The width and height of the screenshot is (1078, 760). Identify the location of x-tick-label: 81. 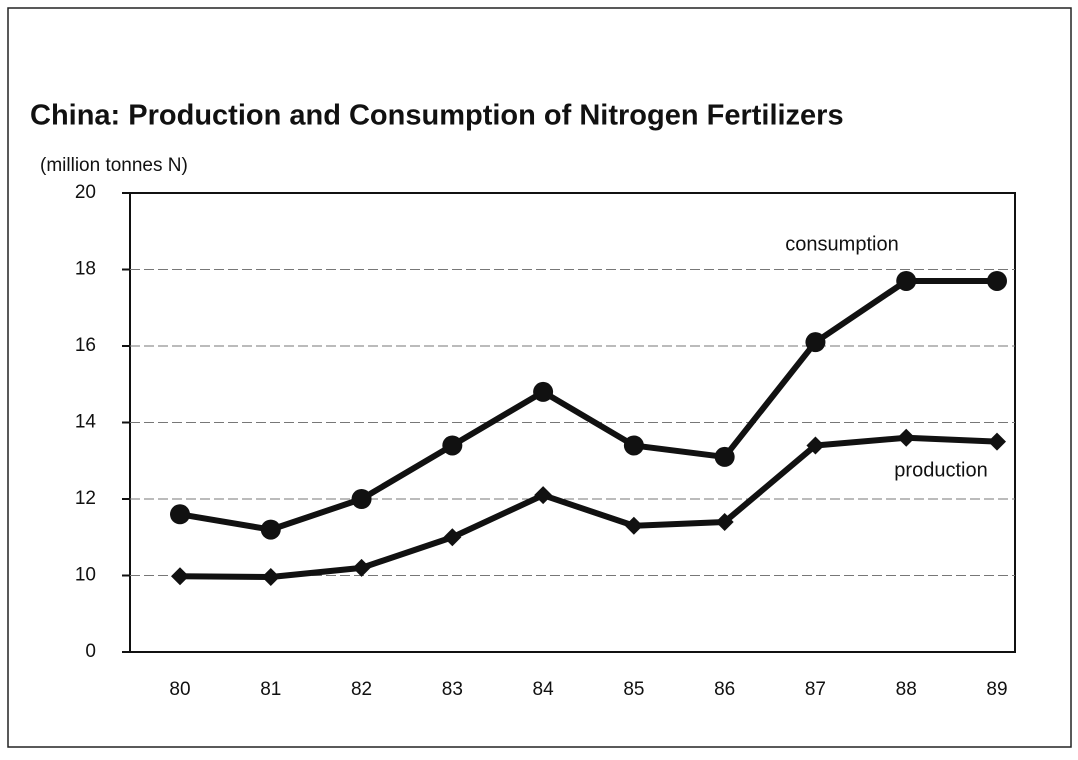
(270, 689).